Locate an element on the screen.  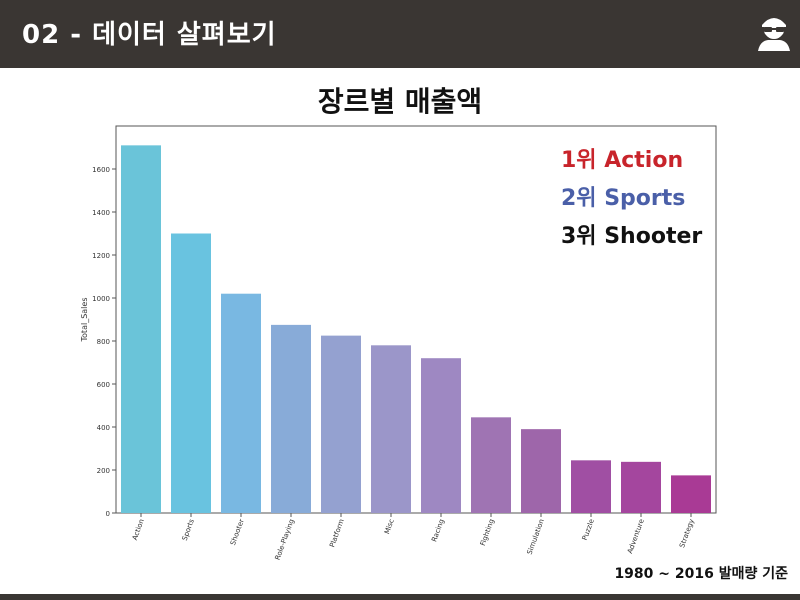
x-tick-label: Adventure is located at coordinates (636, 536).